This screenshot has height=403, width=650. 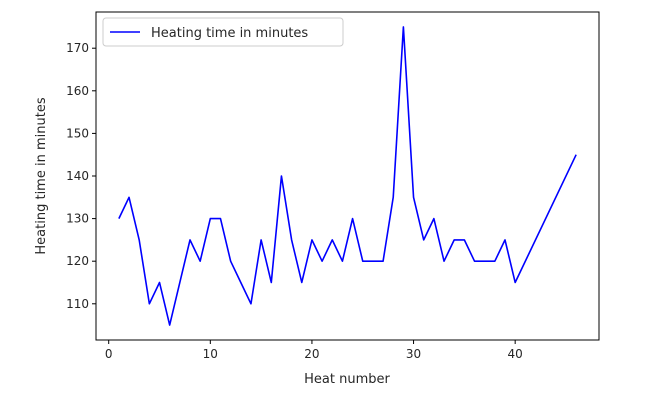 I want to click on x-tick-label: 40, so click(x=515, y=354).